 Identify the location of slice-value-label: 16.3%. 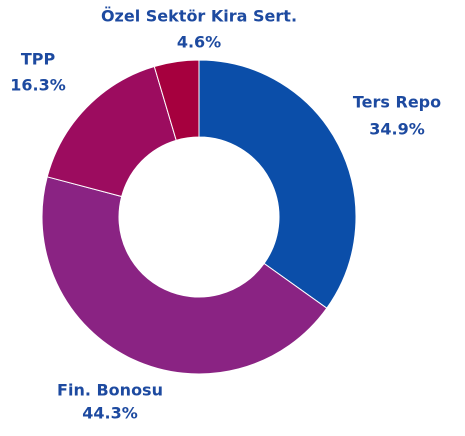
(38, 85).